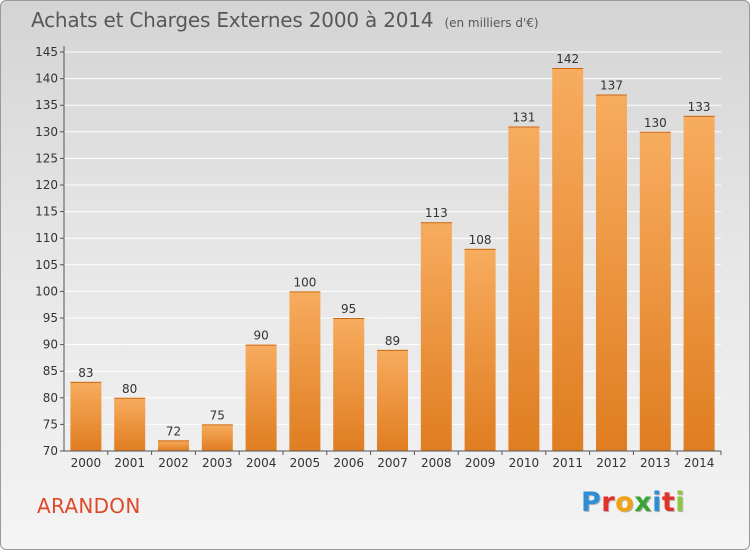 This screenshot has height=550, width=750. I want to click on y-tick-label: 90, so click(50, 345).